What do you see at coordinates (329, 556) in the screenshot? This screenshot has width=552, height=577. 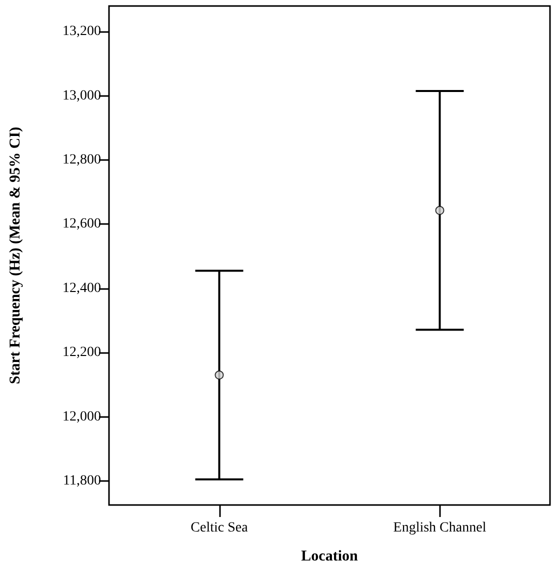 I see `x-axis-title: Location` at bounding box center [329, 556].